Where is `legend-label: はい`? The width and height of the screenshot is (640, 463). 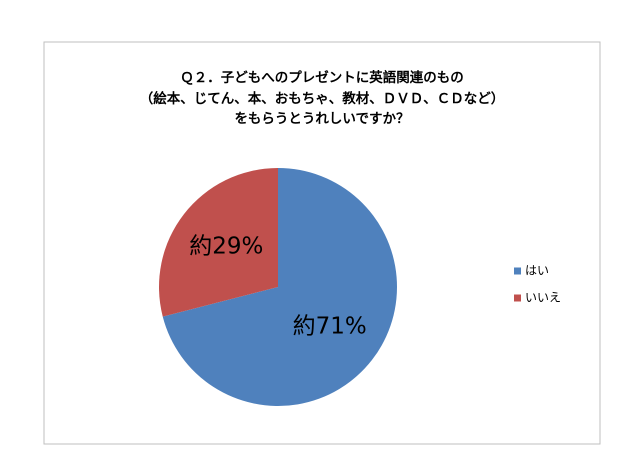
legend-label: はい is located at coordinates (537, 271).